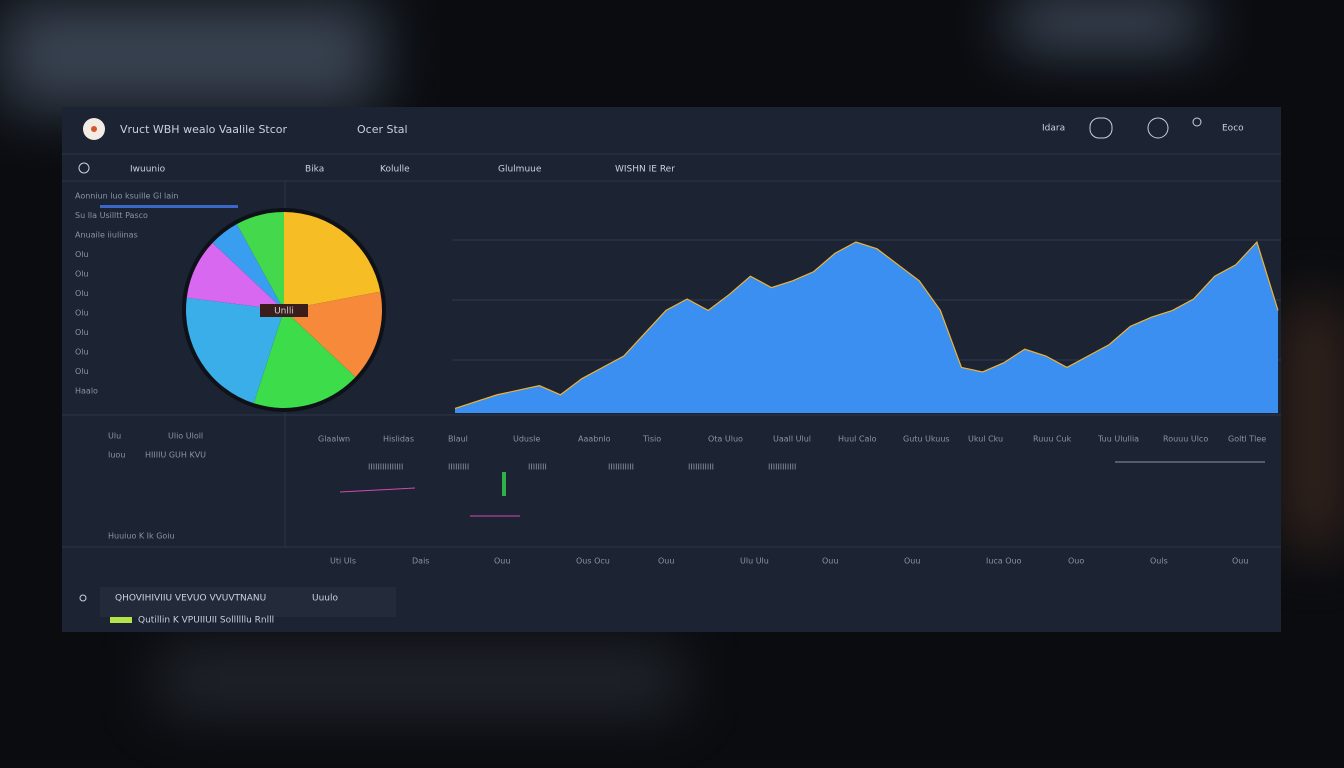  I want to click on column-header: Udusle, so click(526, 439).